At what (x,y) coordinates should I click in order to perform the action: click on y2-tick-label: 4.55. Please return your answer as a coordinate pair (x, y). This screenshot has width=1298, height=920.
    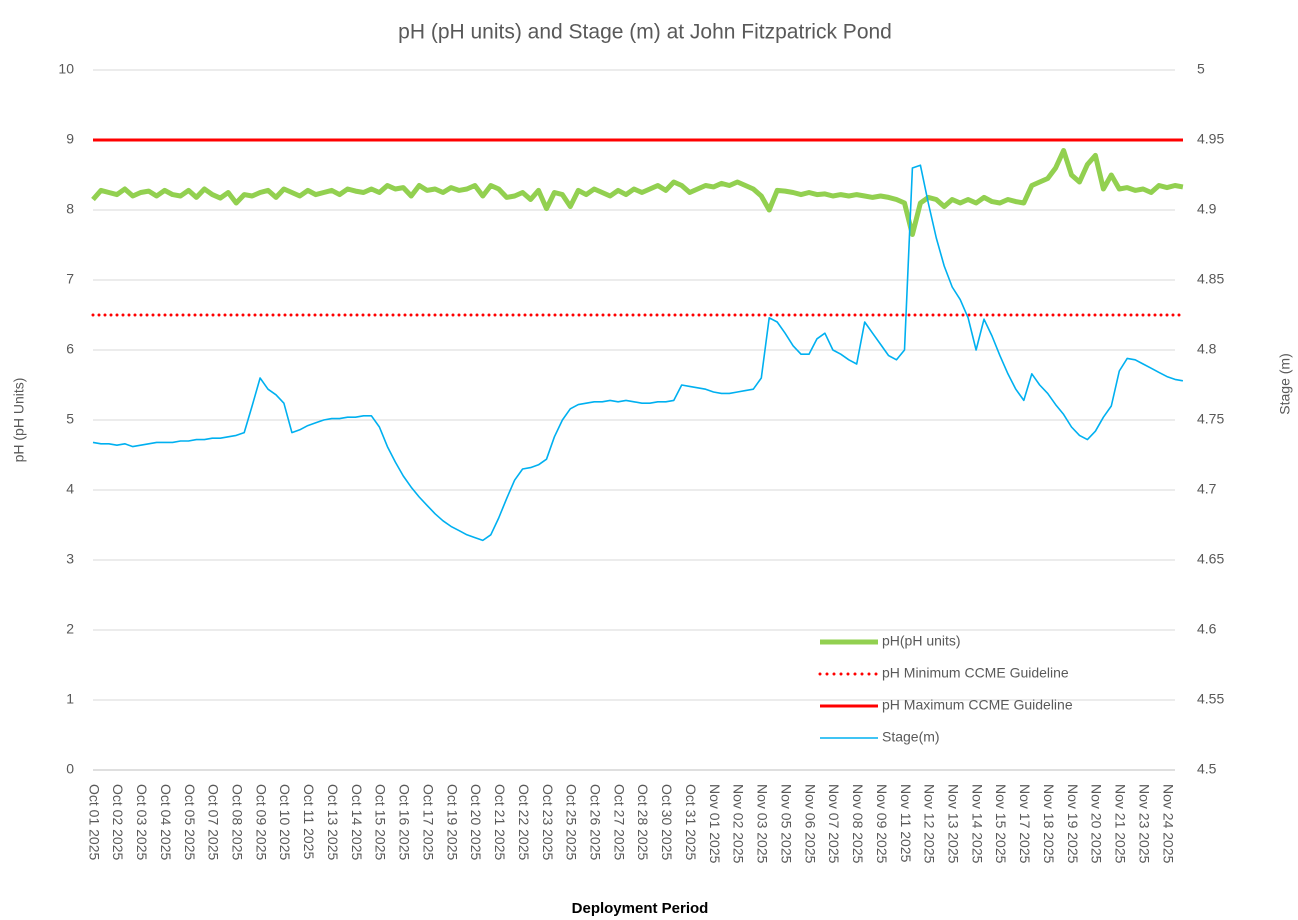
    Looking at the image, I should click on (1210, 699).